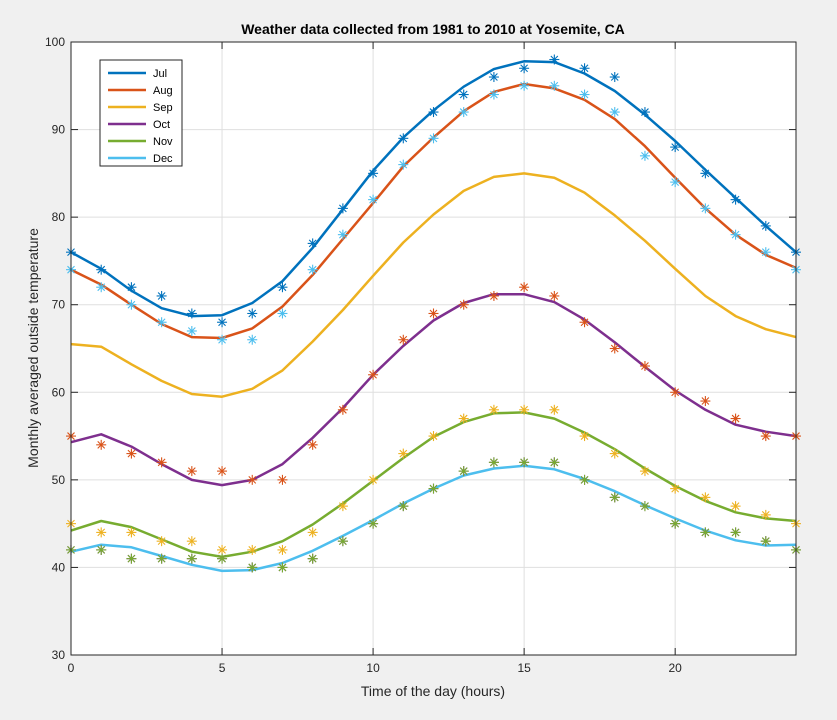 This screenshot has height=720, width=837. I want to click on x-tick-label: 0, so click(71, 668).